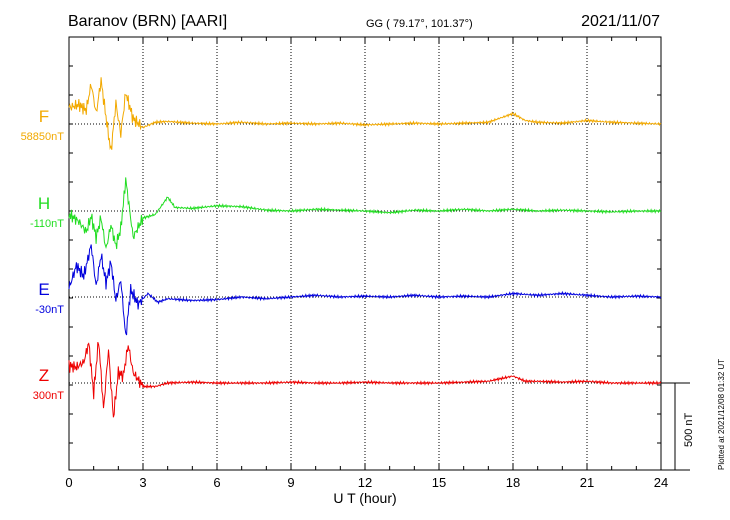 The height and width of the screenshot is (520, 730). Describe the element at coordinates (365, 213) in the screenshot. I see `trace-h` at that location.